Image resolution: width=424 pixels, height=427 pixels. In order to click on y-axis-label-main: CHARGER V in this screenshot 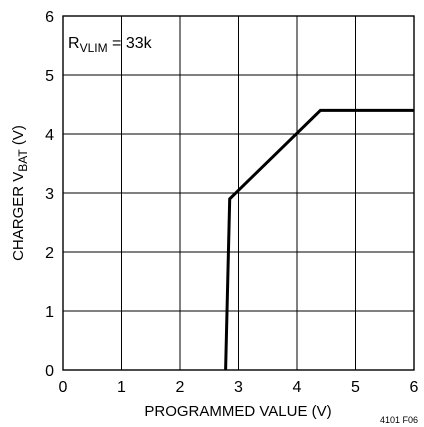, I will do `click(18, 216)`.